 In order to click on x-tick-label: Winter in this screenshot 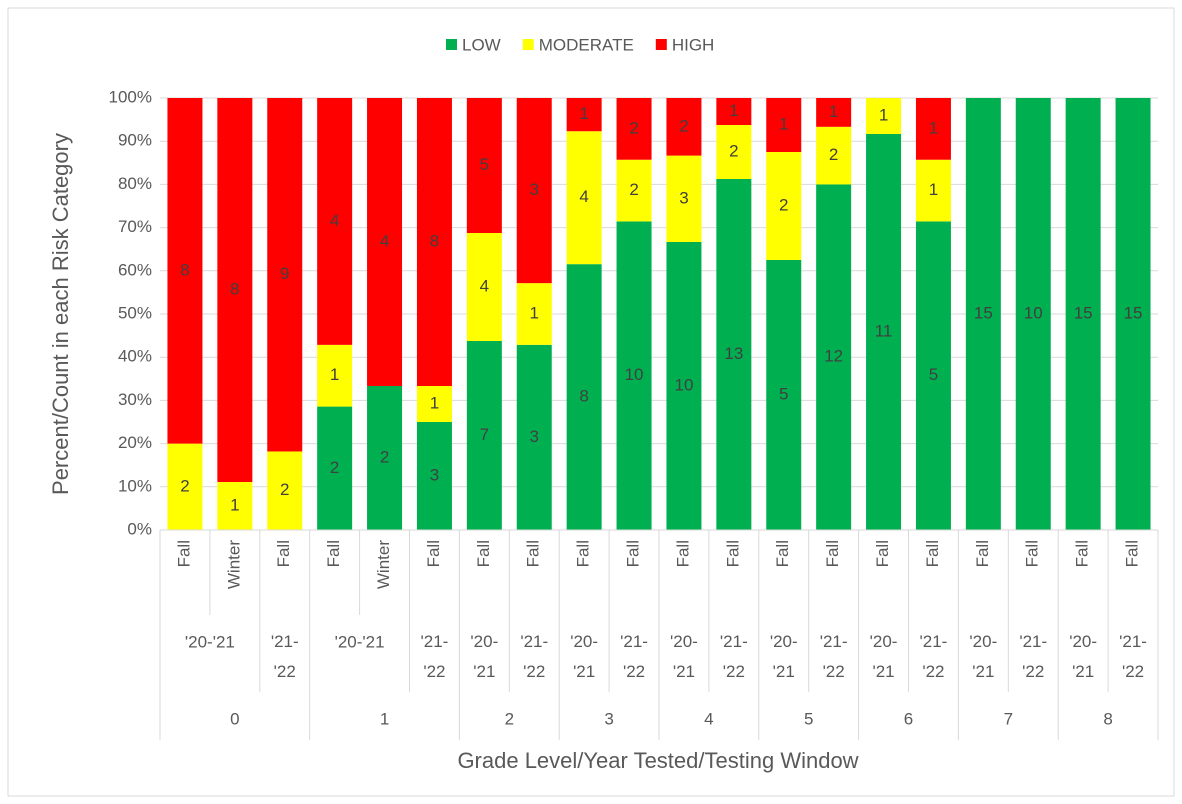, I will do `click(233, 564)`.